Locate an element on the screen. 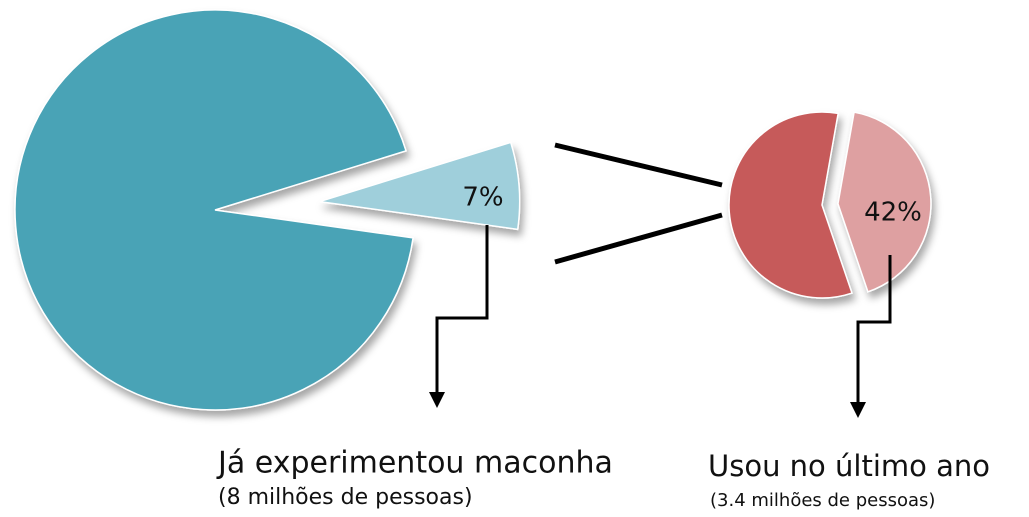  annotation: Já experimentou maconha is located at coordinates (414, 463).